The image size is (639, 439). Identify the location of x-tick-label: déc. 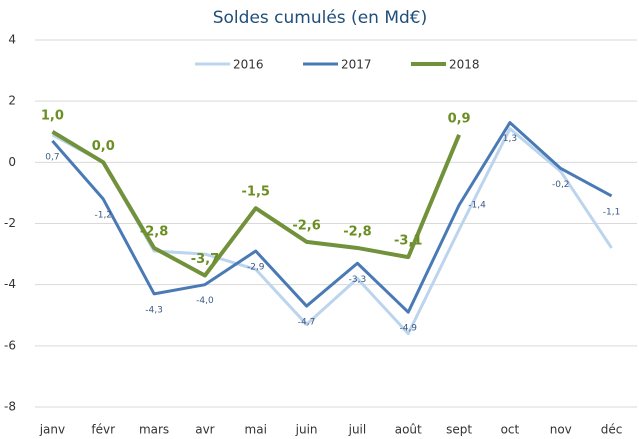
(612, 430).